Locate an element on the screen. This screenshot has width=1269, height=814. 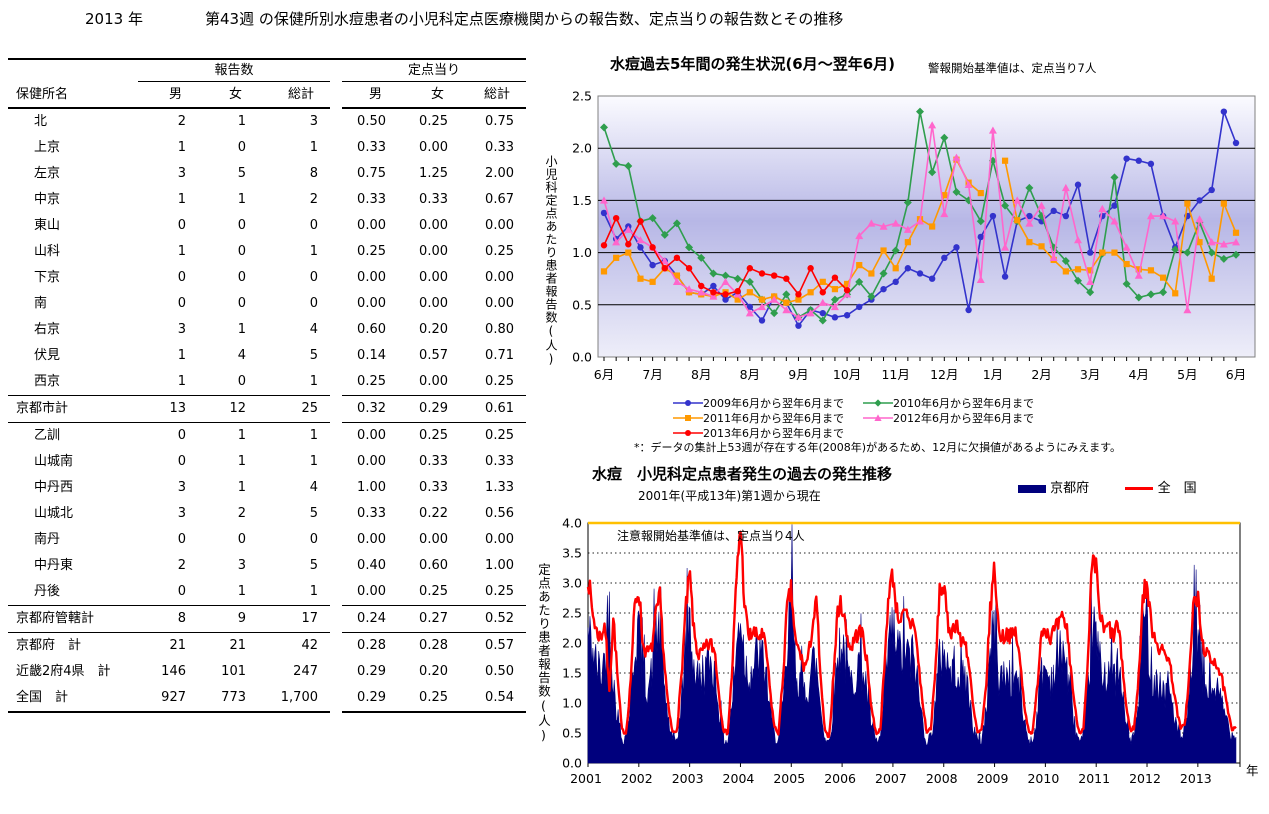
value-cell: 0.24 is located at coordinates (370, 619).